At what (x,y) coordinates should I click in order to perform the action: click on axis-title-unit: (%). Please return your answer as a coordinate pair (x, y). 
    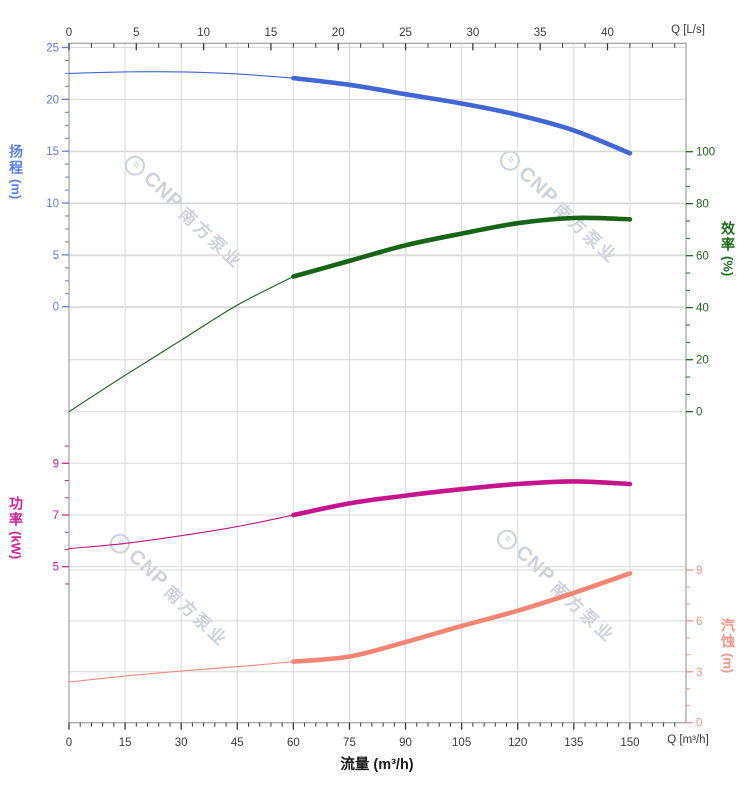
    Looking at the image, I should click on (728, 266).